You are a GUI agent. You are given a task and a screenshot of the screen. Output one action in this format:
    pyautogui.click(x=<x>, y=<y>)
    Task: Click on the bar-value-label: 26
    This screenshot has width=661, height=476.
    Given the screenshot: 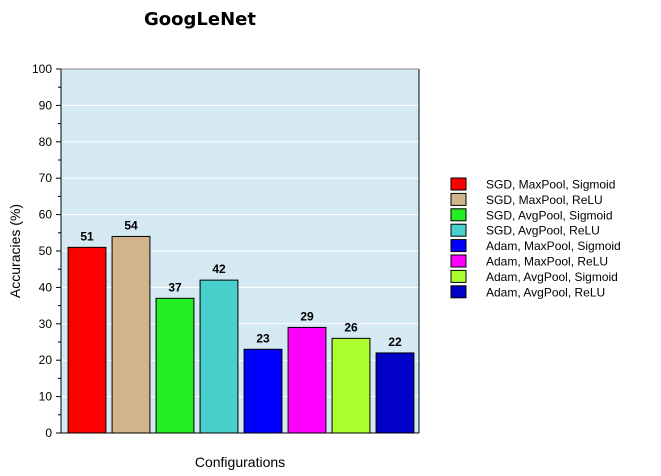 What is the action you would take?
    pyautogui.click(x=351, y=327)
    